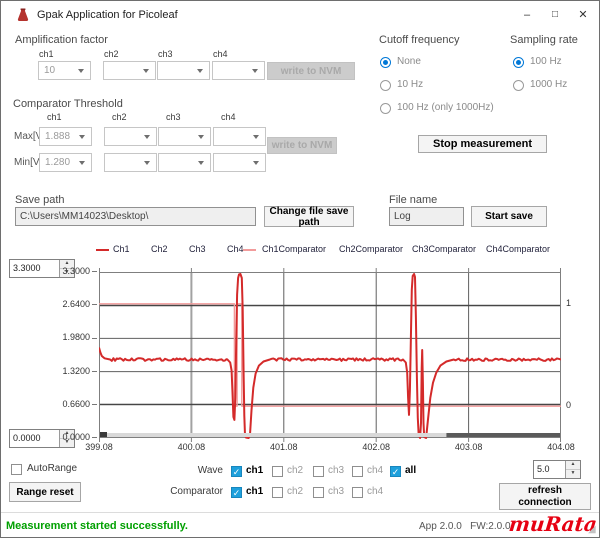 This screenshot has width=600, height=538. I want to click on cmp-min-combo-ch4, so click(239, 162).